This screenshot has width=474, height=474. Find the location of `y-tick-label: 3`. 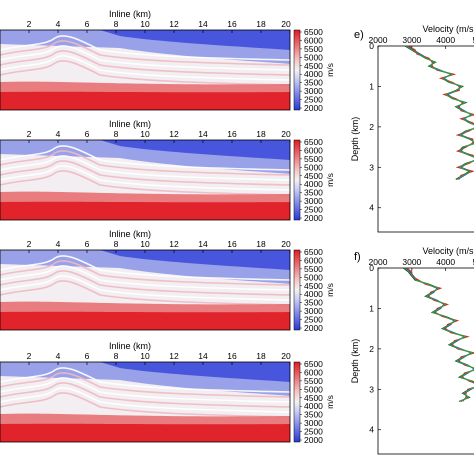

y-tick-label: 3 is located at coordinates (371, 389).